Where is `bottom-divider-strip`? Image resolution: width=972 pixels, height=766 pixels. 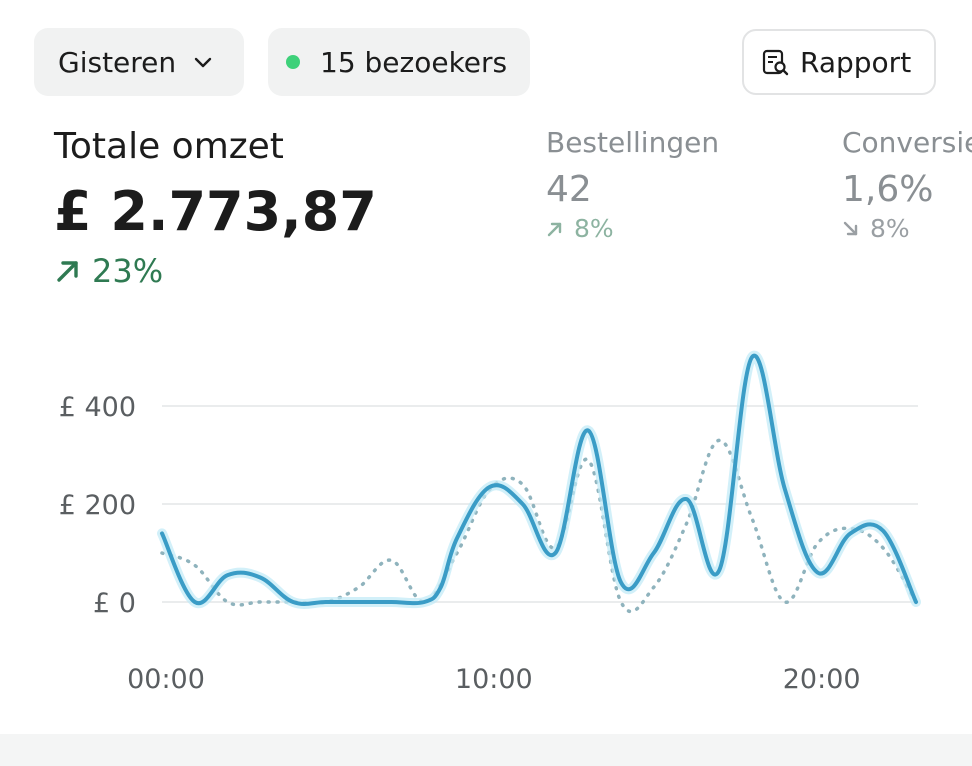 bottom-divider-strip is located at coordinates (486, 750).